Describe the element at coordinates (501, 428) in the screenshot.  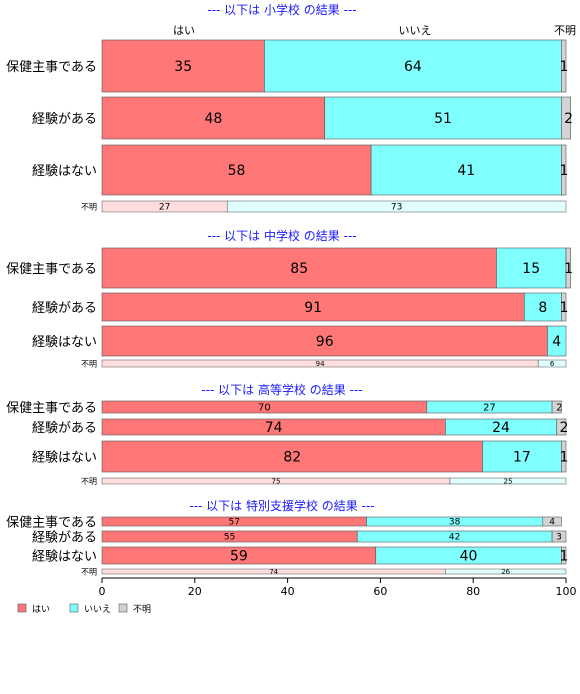
I see `data-label: 24` at that location.